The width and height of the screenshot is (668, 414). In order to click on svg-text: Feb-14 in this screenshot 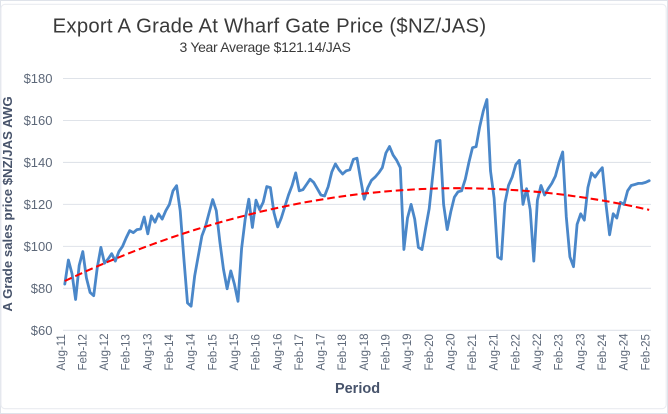, I will do `click(170, 351)`.